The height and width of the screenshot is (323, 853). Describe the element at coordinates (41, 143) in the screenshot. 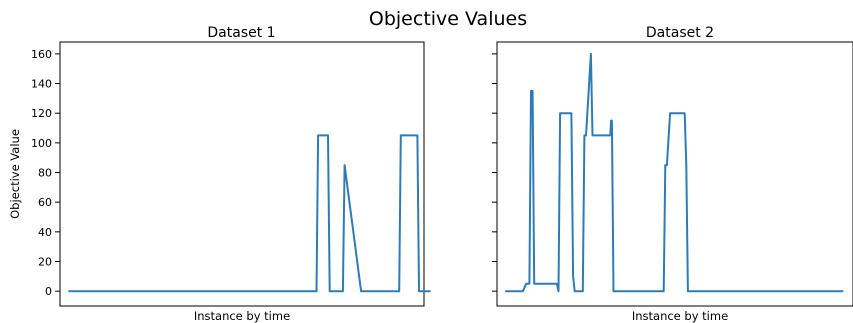

I see `y-tick-label: 100` at that location.